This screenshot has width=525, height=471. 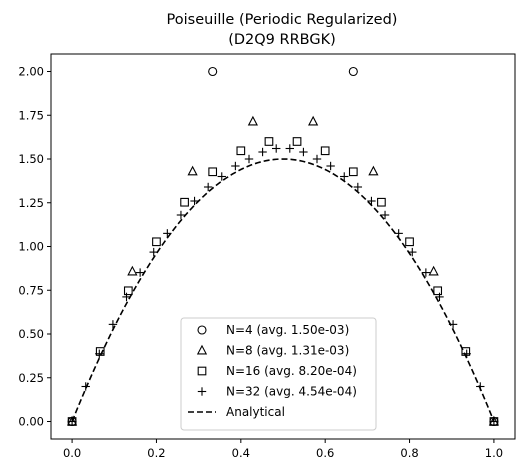 What do you see at coordinates (31, 72) in the screenshot?
I see `y-tick-label: 2.00` at bounding box center [31, 72].